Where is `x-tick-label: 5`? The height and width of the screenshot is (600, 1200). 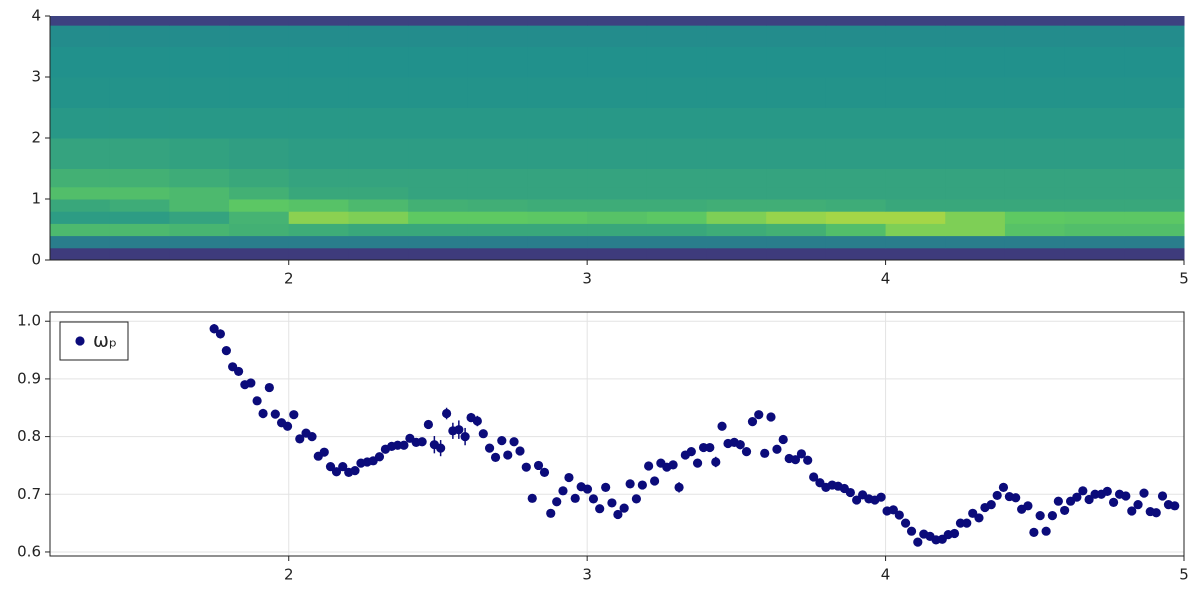 x-tick-label: 5 is located at coordinates (1184, 575).